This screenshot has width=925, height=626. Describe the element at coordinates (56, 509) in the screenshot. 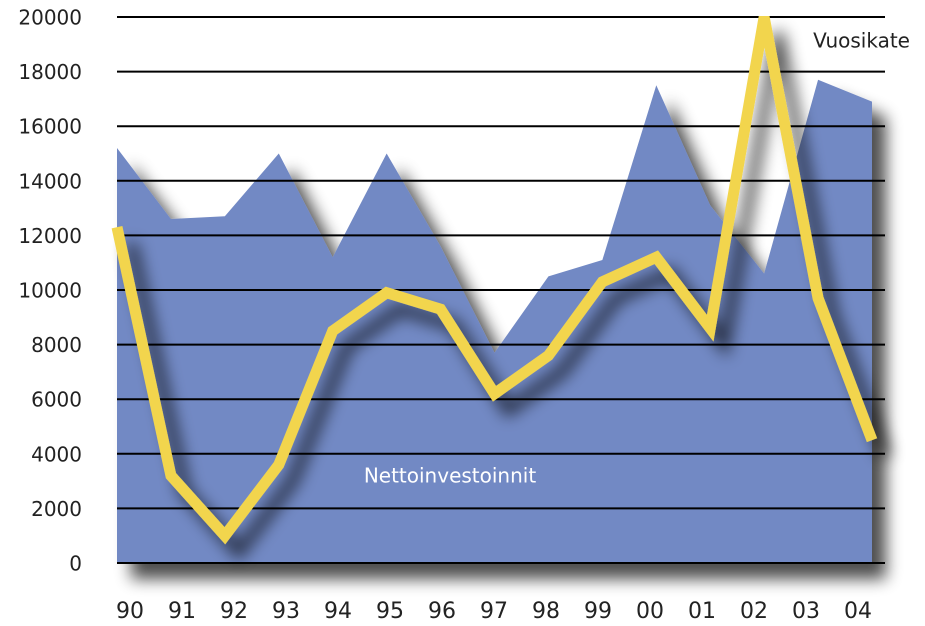

I see `y-tick-label: 2000` at that location.